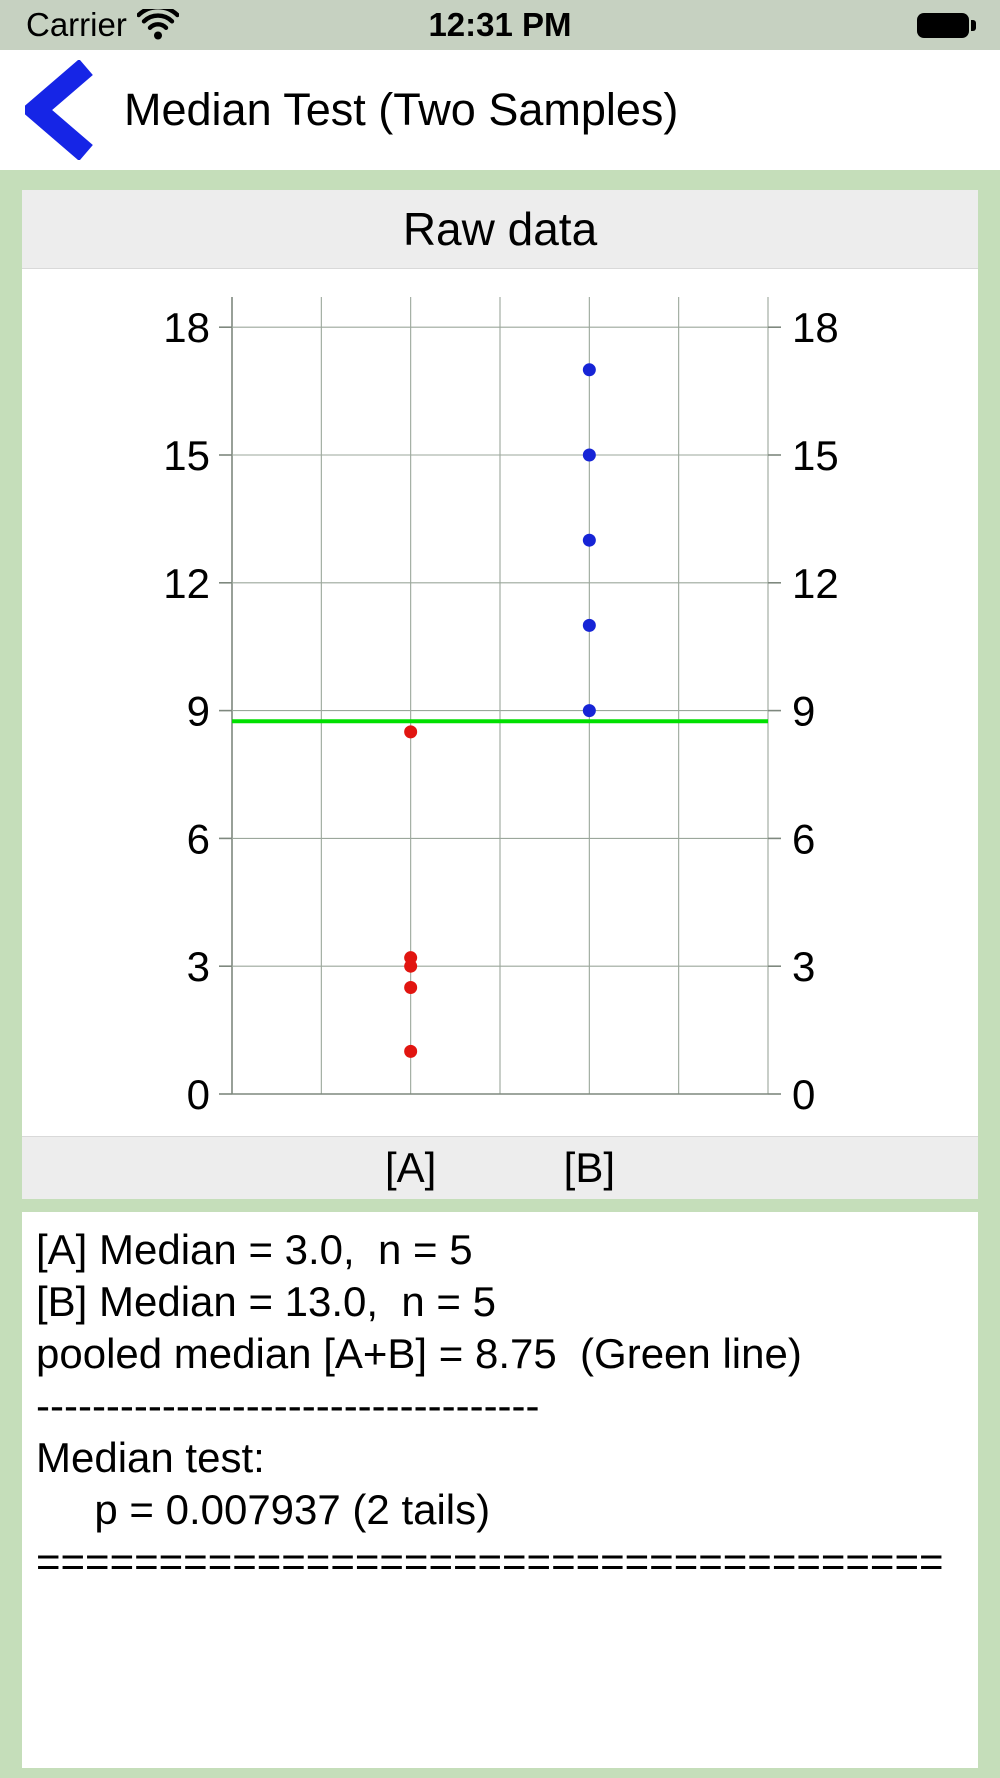 Image resolution: width=1000 pixels, height=1778 pixels. I want to click on page-title: Median Test (Two Samples), so click(401, 109).